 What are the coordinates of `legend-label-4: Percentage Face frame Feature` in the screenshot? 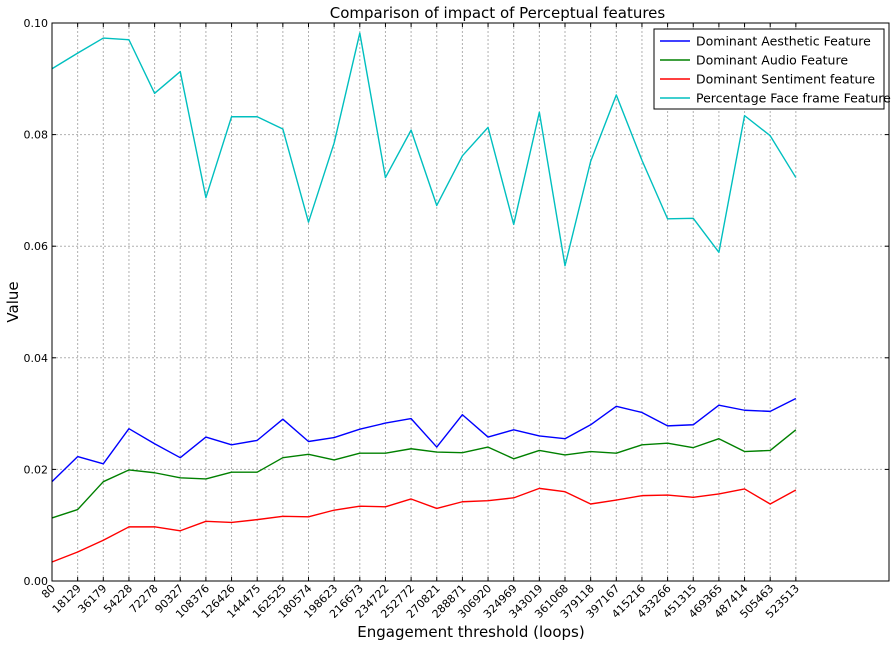 It's located at (793, 98).